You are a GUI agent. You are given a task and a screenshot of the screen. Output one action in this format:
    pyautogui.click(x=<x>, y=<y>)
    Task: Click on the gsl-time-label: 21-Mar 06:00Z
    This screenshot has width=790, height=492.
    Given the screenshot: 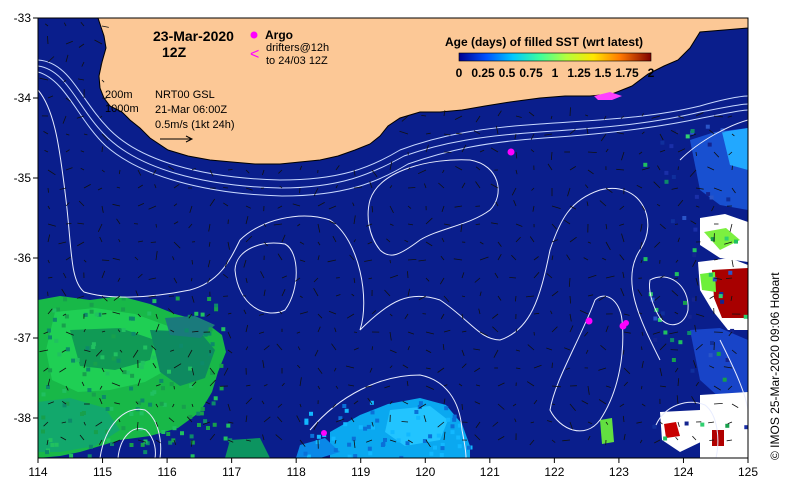 What is the action you would take?
    pyautogui.click(x=191, y=110)
    